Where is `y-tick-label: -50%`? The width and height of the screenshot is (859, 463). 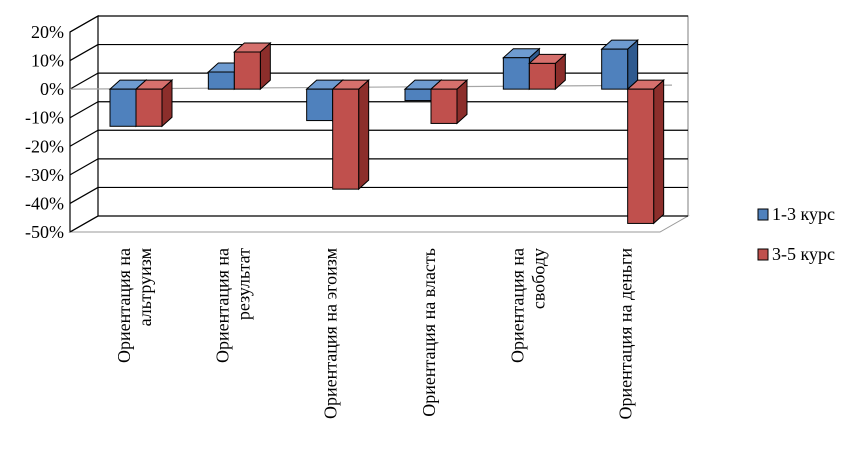
y-tick-label: -50% is located at coordinates (44, 232).